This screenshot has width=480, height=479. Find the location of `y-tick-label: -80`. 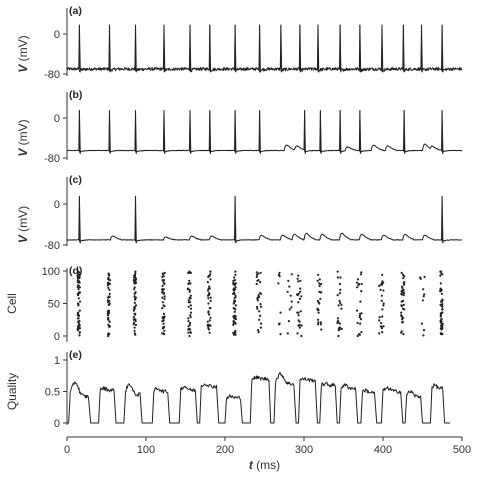

y-tick-label: -80 is located at coordinates (52, 246).